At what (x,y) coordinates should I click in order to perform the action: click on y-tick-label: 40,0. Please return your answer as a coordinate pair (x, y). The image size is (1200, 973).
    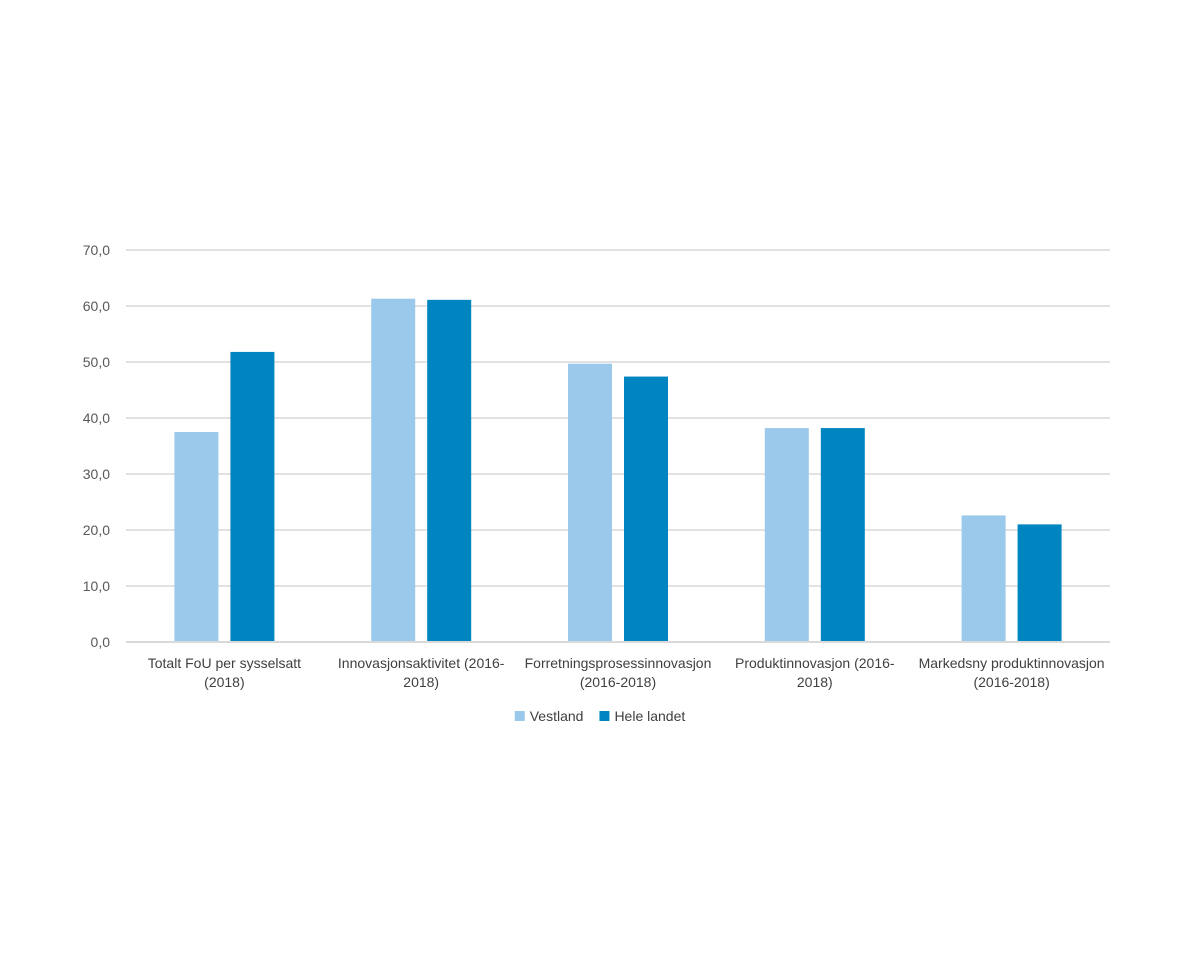
    Looking at the image, I should click on (96, 418).